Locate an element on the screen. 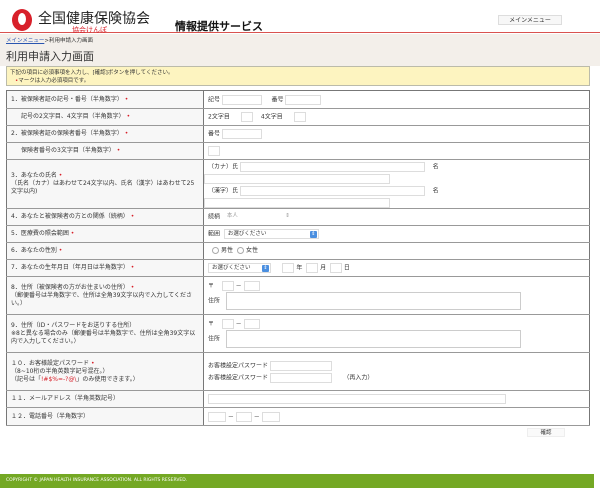 The image size is (600, 492). password-confirm-input is located at coordinates (300, 377).